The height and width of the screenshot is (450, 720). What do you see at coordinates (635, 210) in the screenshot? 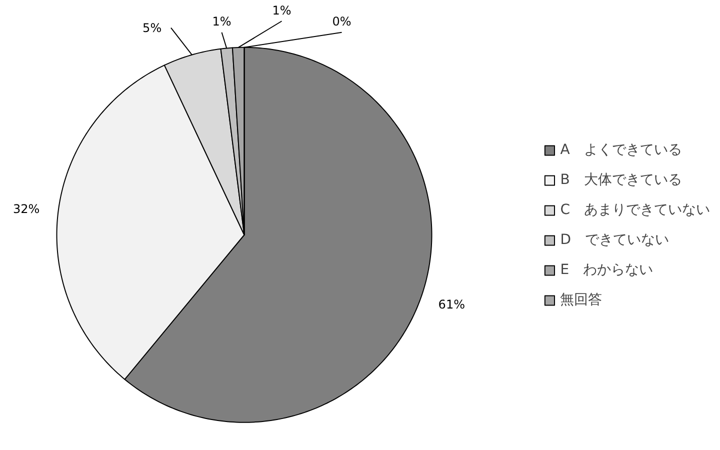
I see `legend-label: C あまりできていない` at bounding box center [635, 210].